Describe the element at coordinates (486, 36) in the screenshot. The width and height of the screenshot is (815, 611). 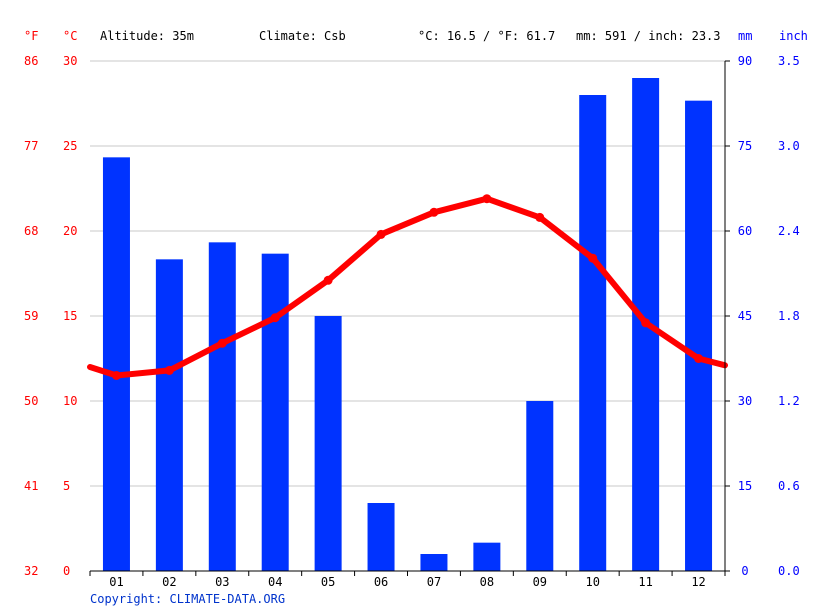
I see `average-temperature-label: °C: 16.5 / °F: 61.7` at that location.